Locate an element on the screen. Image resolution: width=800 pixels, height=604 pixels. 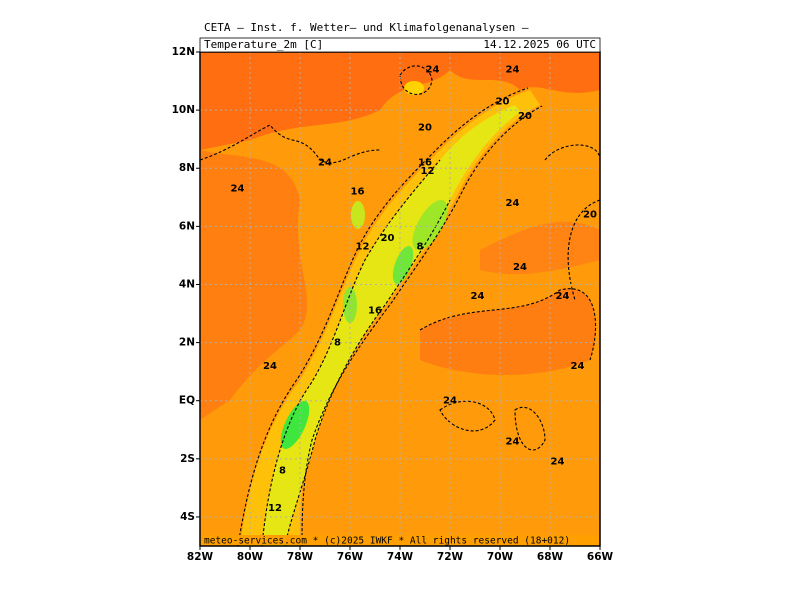
y-tick-label: 12N is located at coordinates (183, 52).